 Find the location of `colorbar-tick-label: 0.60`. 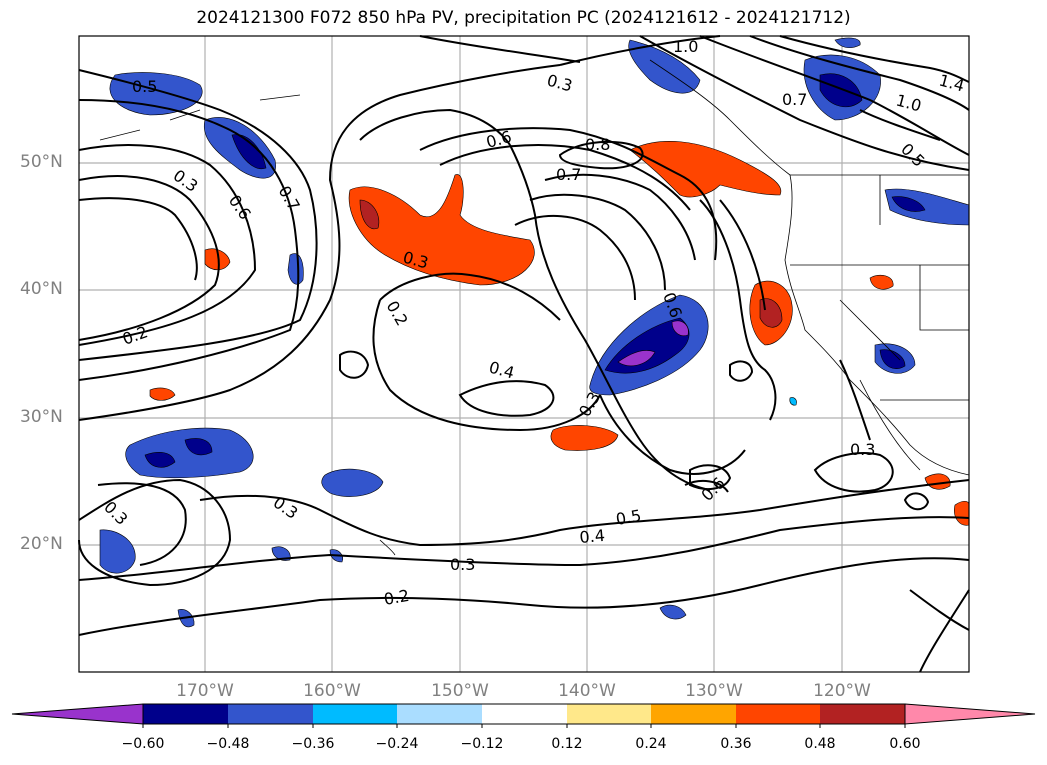

colorbar-tick-label: 0.60 is located at coordinates (905, 744).